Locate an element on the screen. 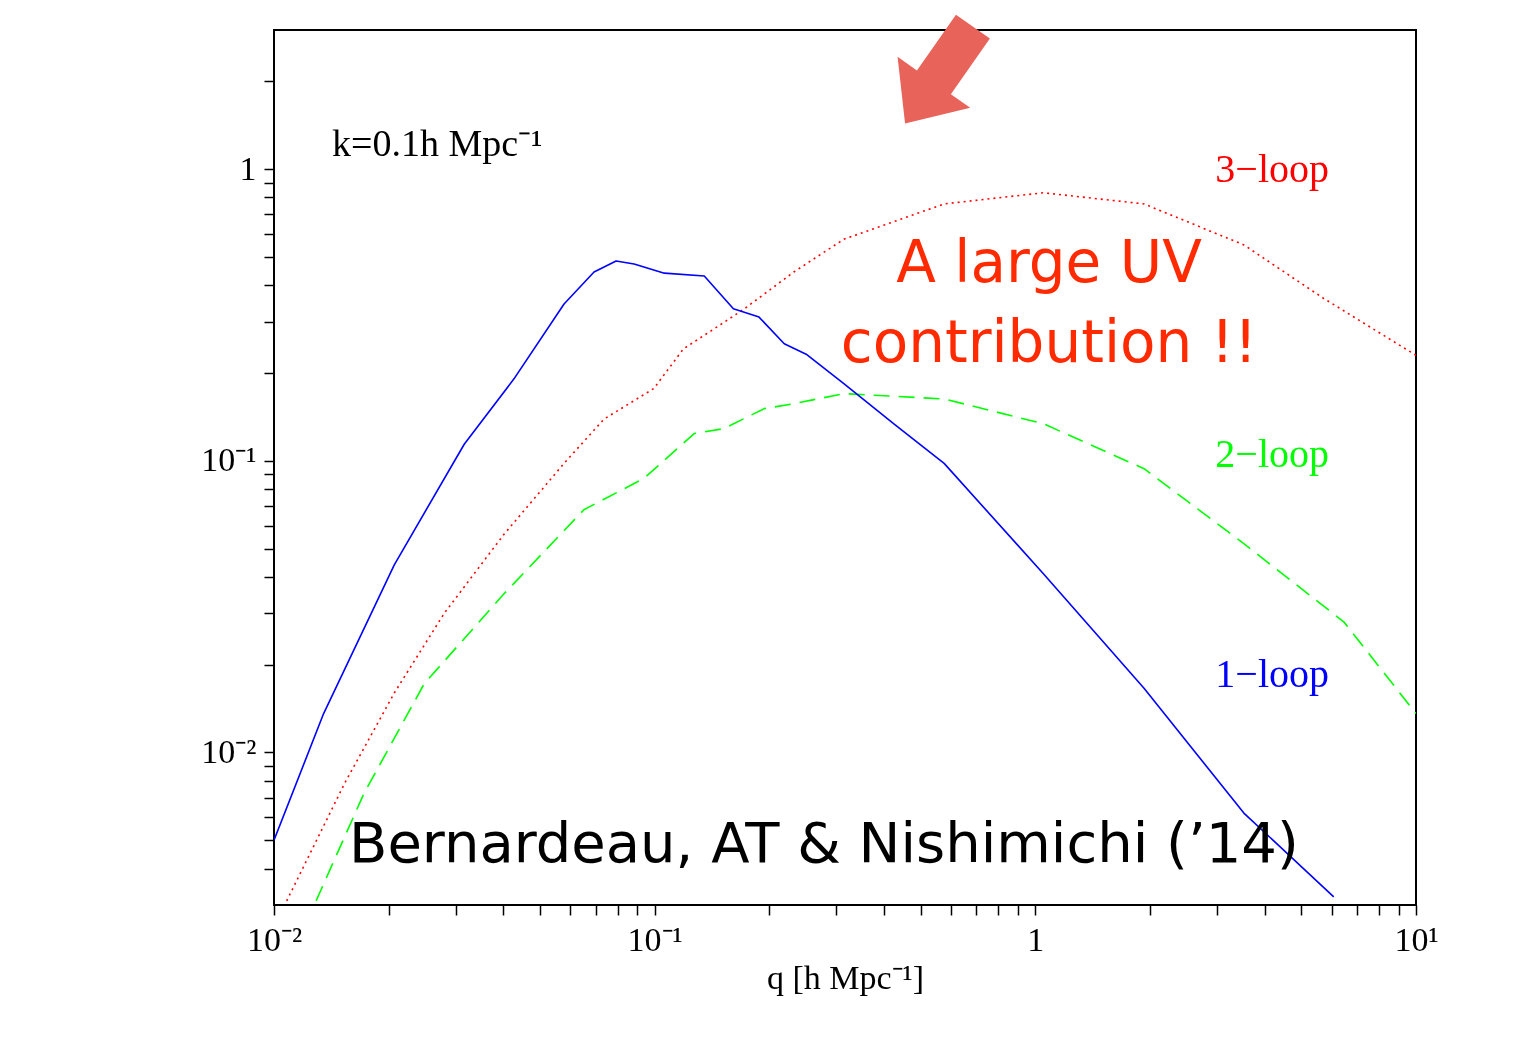 Image resolution: width=1532 pixels, height=1046 pixels. y-tick-label: 1 is located at coordinates (248, 168).